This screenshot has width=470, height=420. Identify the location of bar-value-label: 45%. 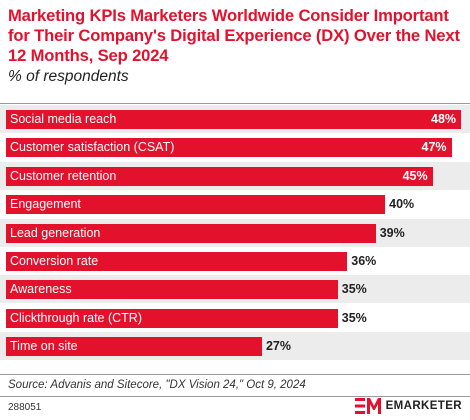
(415, 175).